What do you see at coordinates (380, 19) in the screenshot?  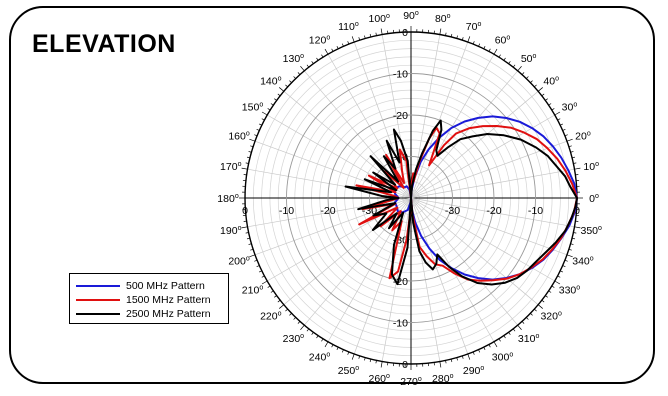 I see `angle-label: 100o` at bounding box center [380, 19].